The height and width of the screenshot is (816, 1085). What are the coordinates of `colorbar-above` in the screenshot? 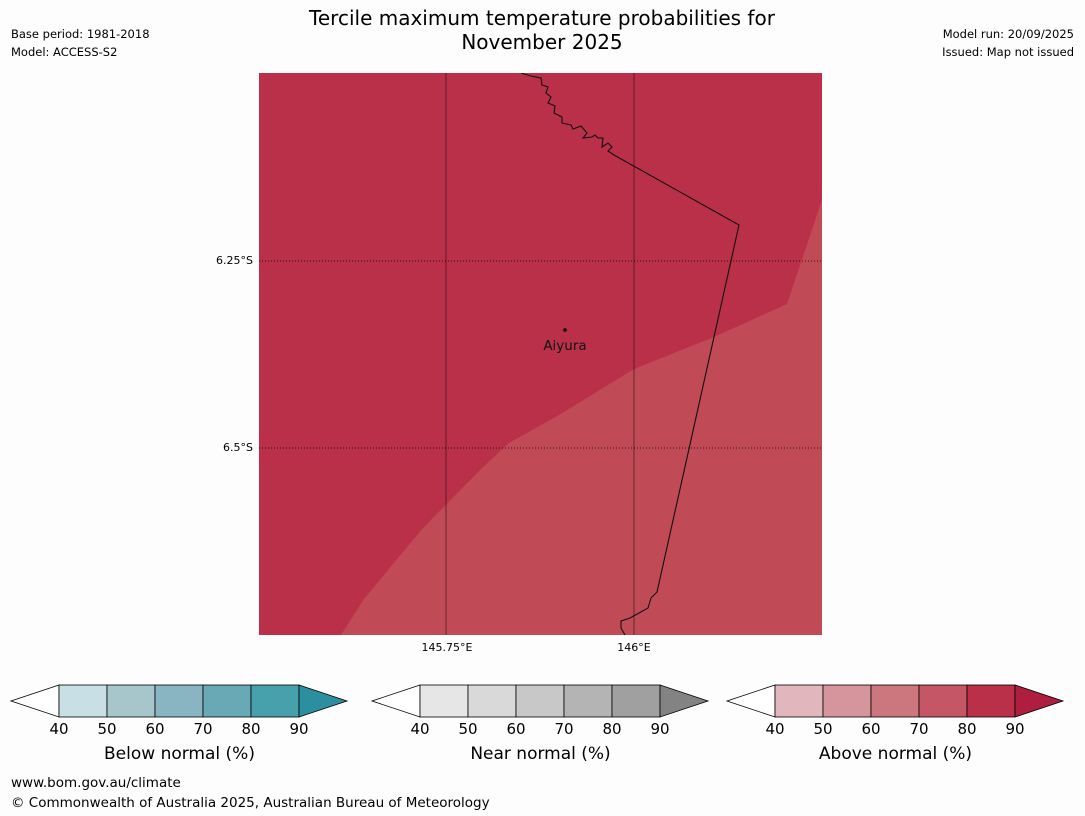 It's located at (895, 701).